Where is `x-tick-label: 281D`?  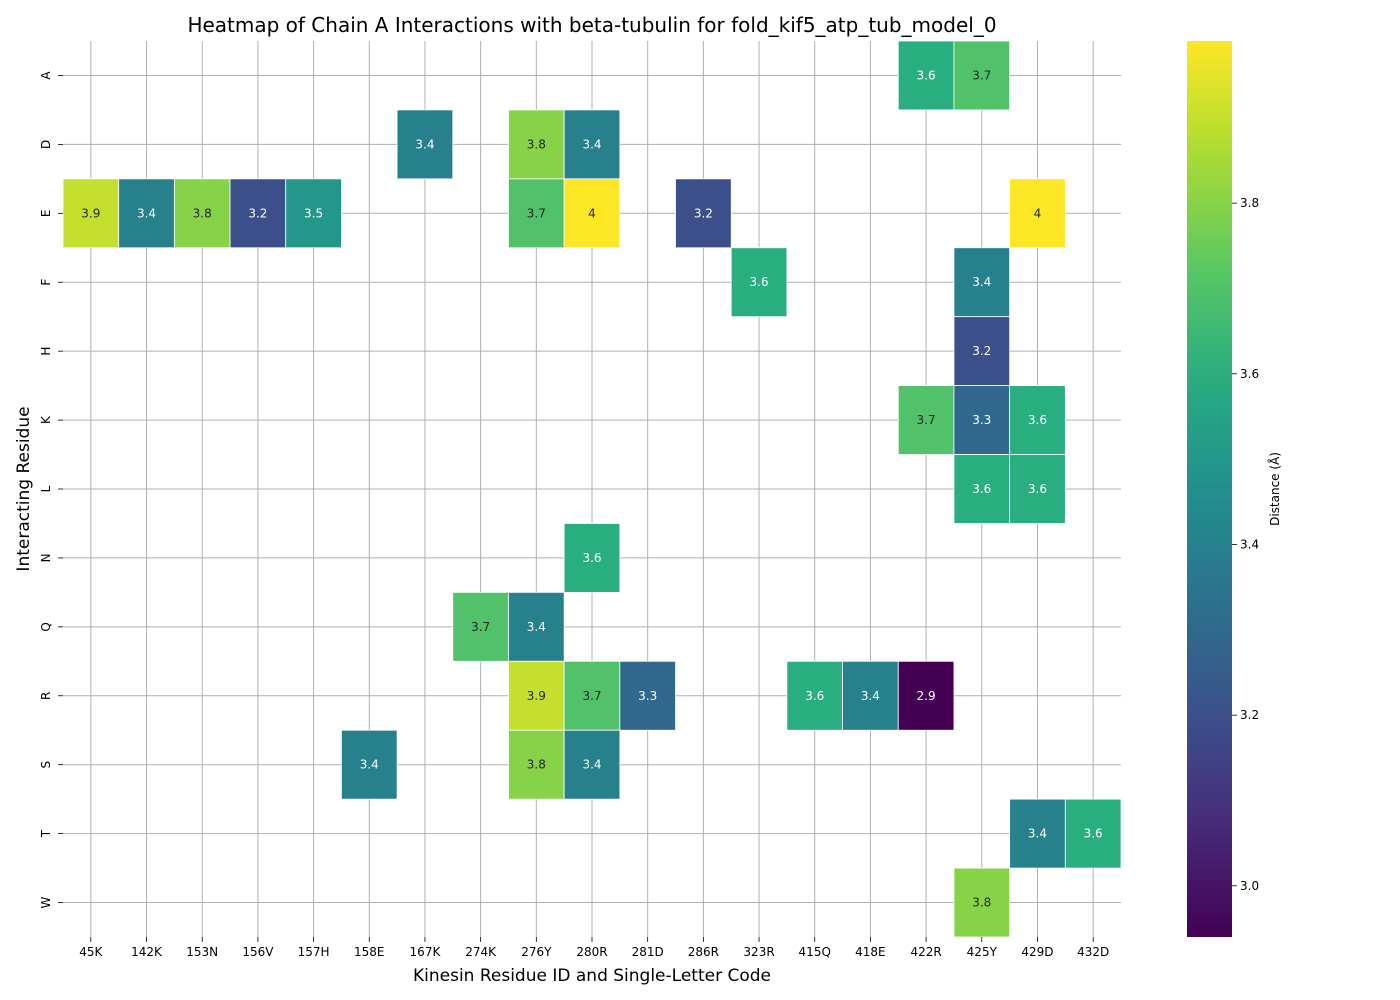
x-tick-label: 281D is located at coordinates (648, 952).